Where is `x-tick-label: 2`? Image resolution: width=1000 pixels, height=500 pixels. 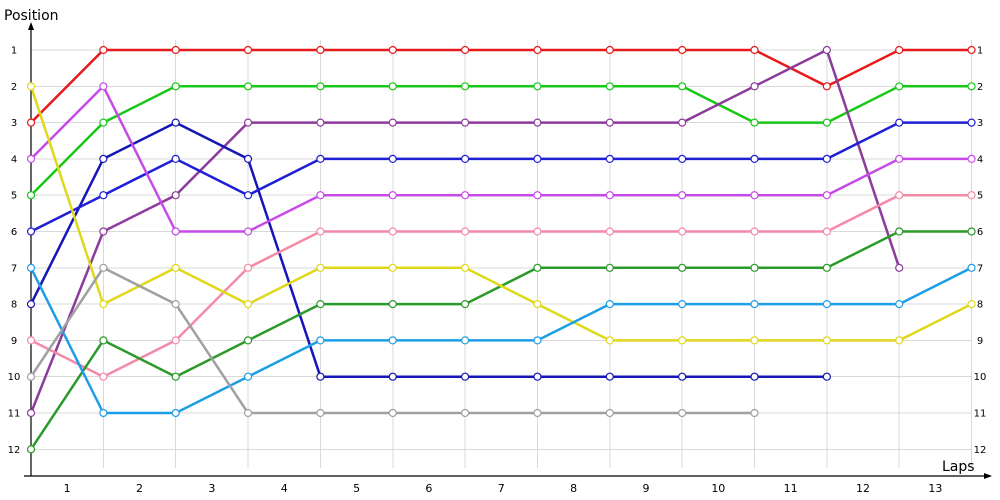 x-tick-label: 2 is located at coordinates (139, 488).